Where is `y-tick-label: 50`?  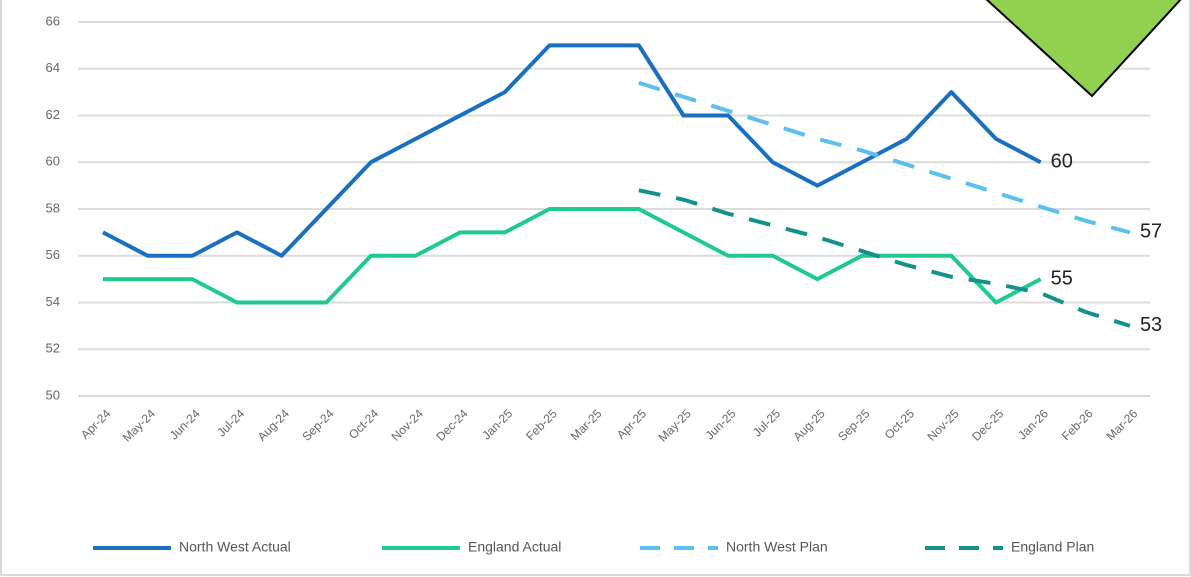 y-tick-label: 50 is located at coordinates (53, 394).